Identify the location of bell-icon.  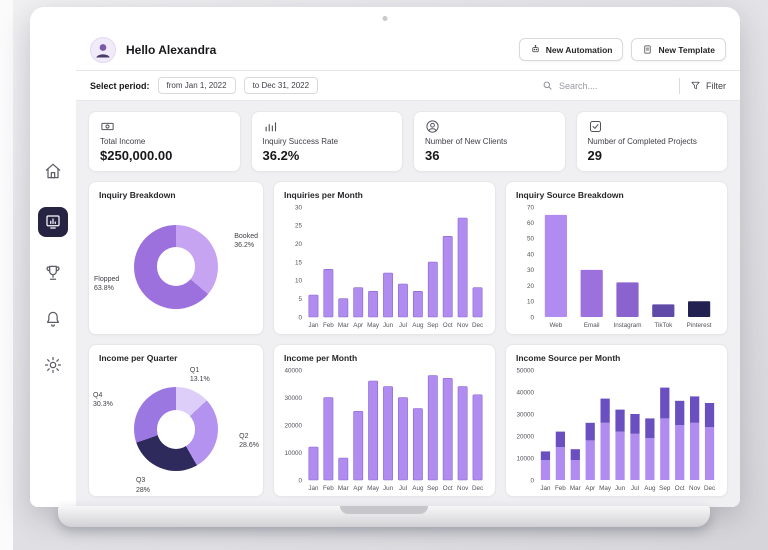
(53, 319).